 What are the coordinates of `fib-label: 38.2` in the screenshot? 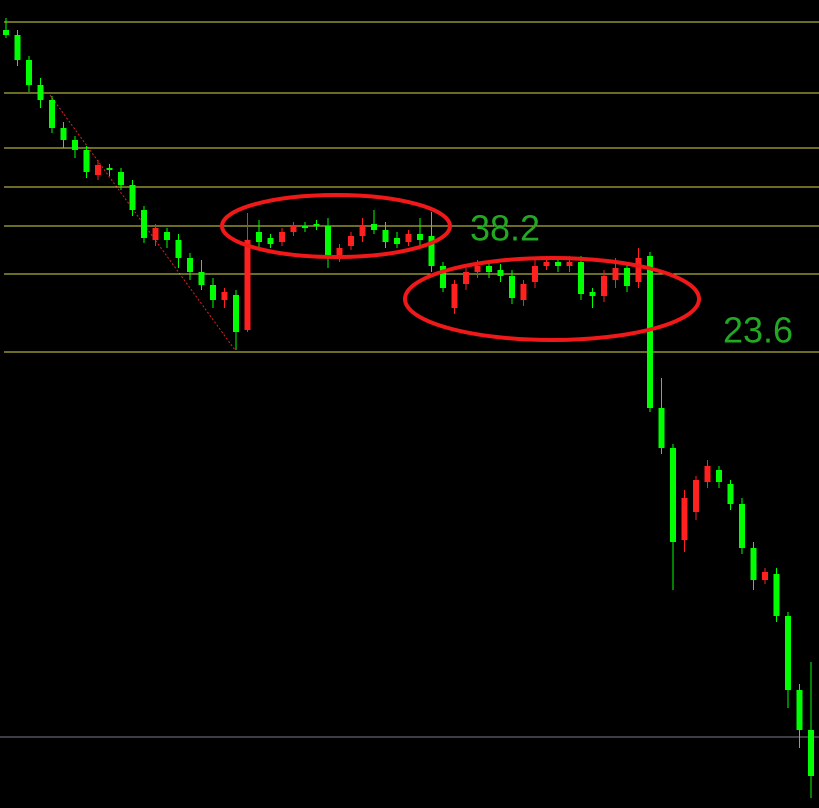 It's located at (505, 228).